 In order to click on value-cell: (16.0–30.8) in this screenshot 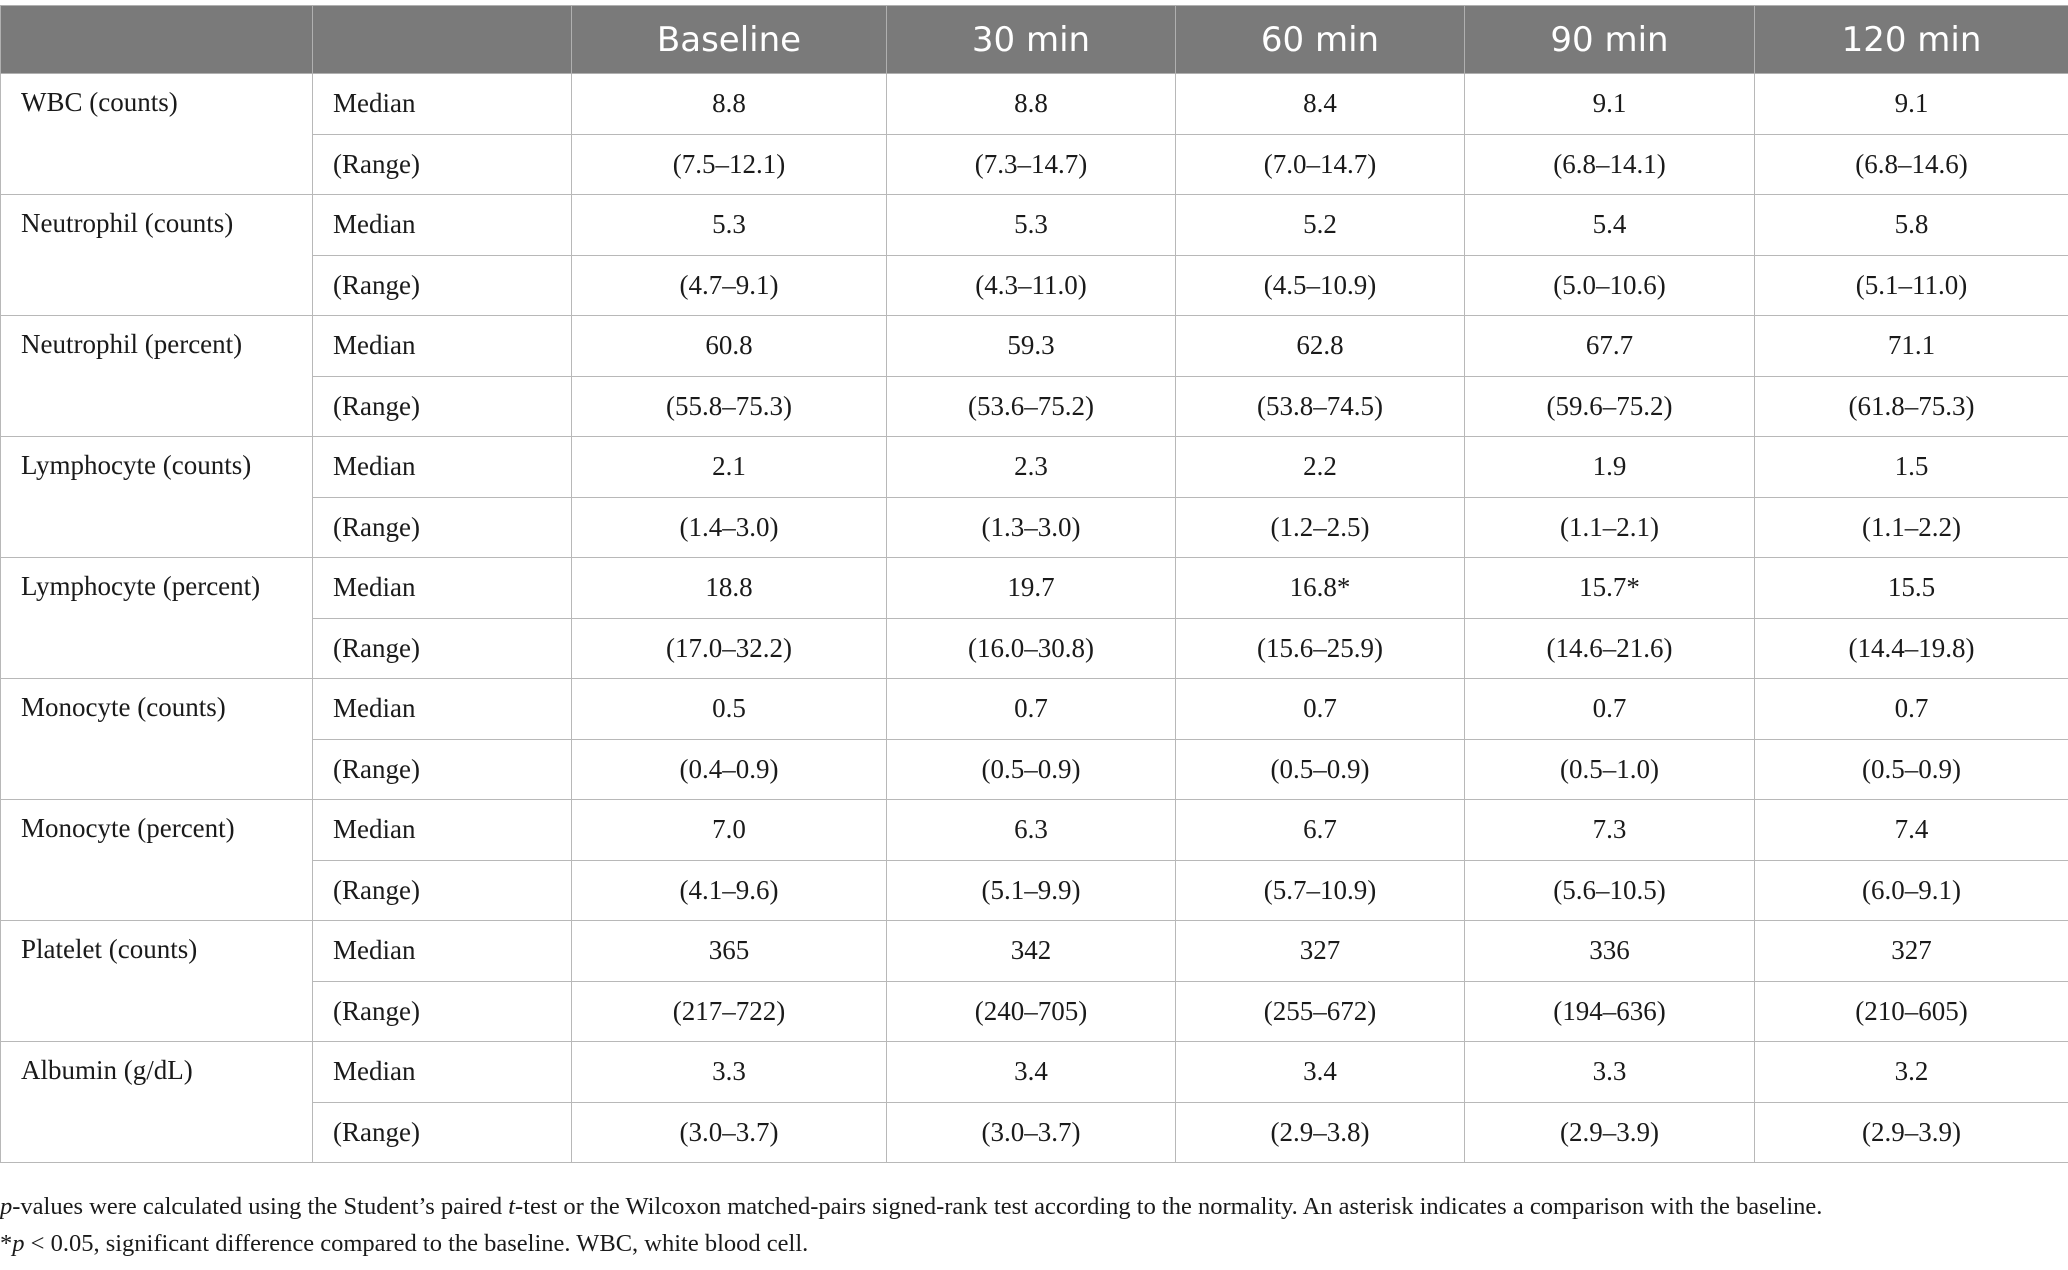, I will do `click(1031, 648)`.